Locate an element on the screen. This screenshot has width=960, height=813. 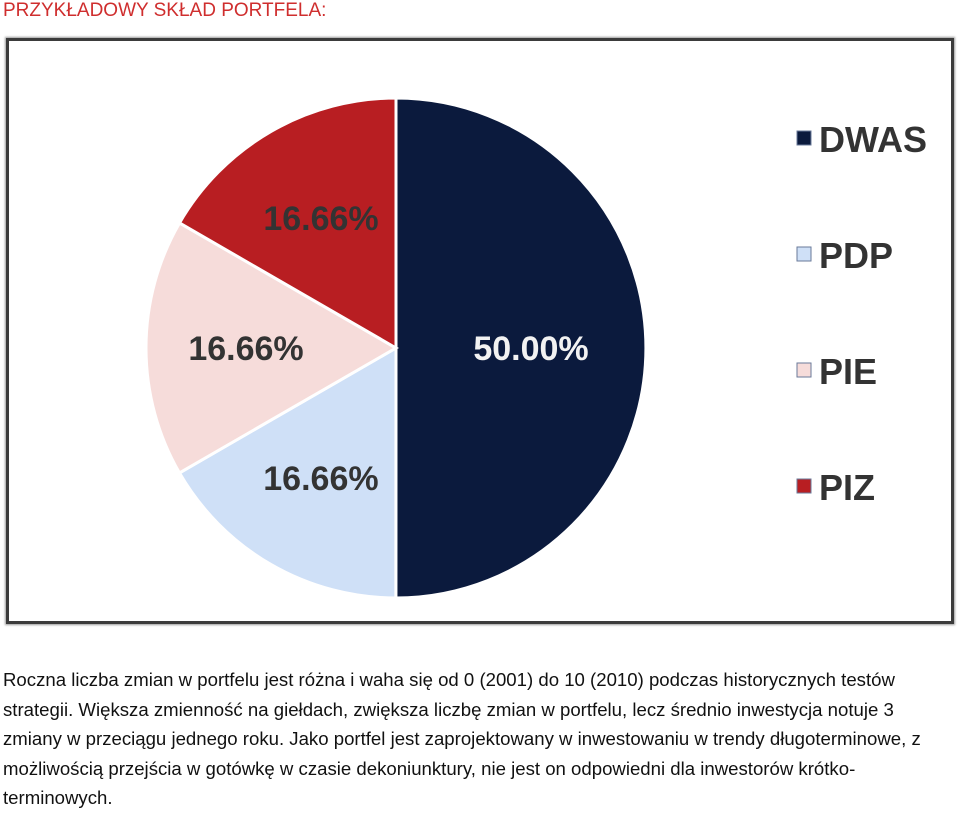
slice-label-pie: 16.66% is located at coordinates (245, 349).